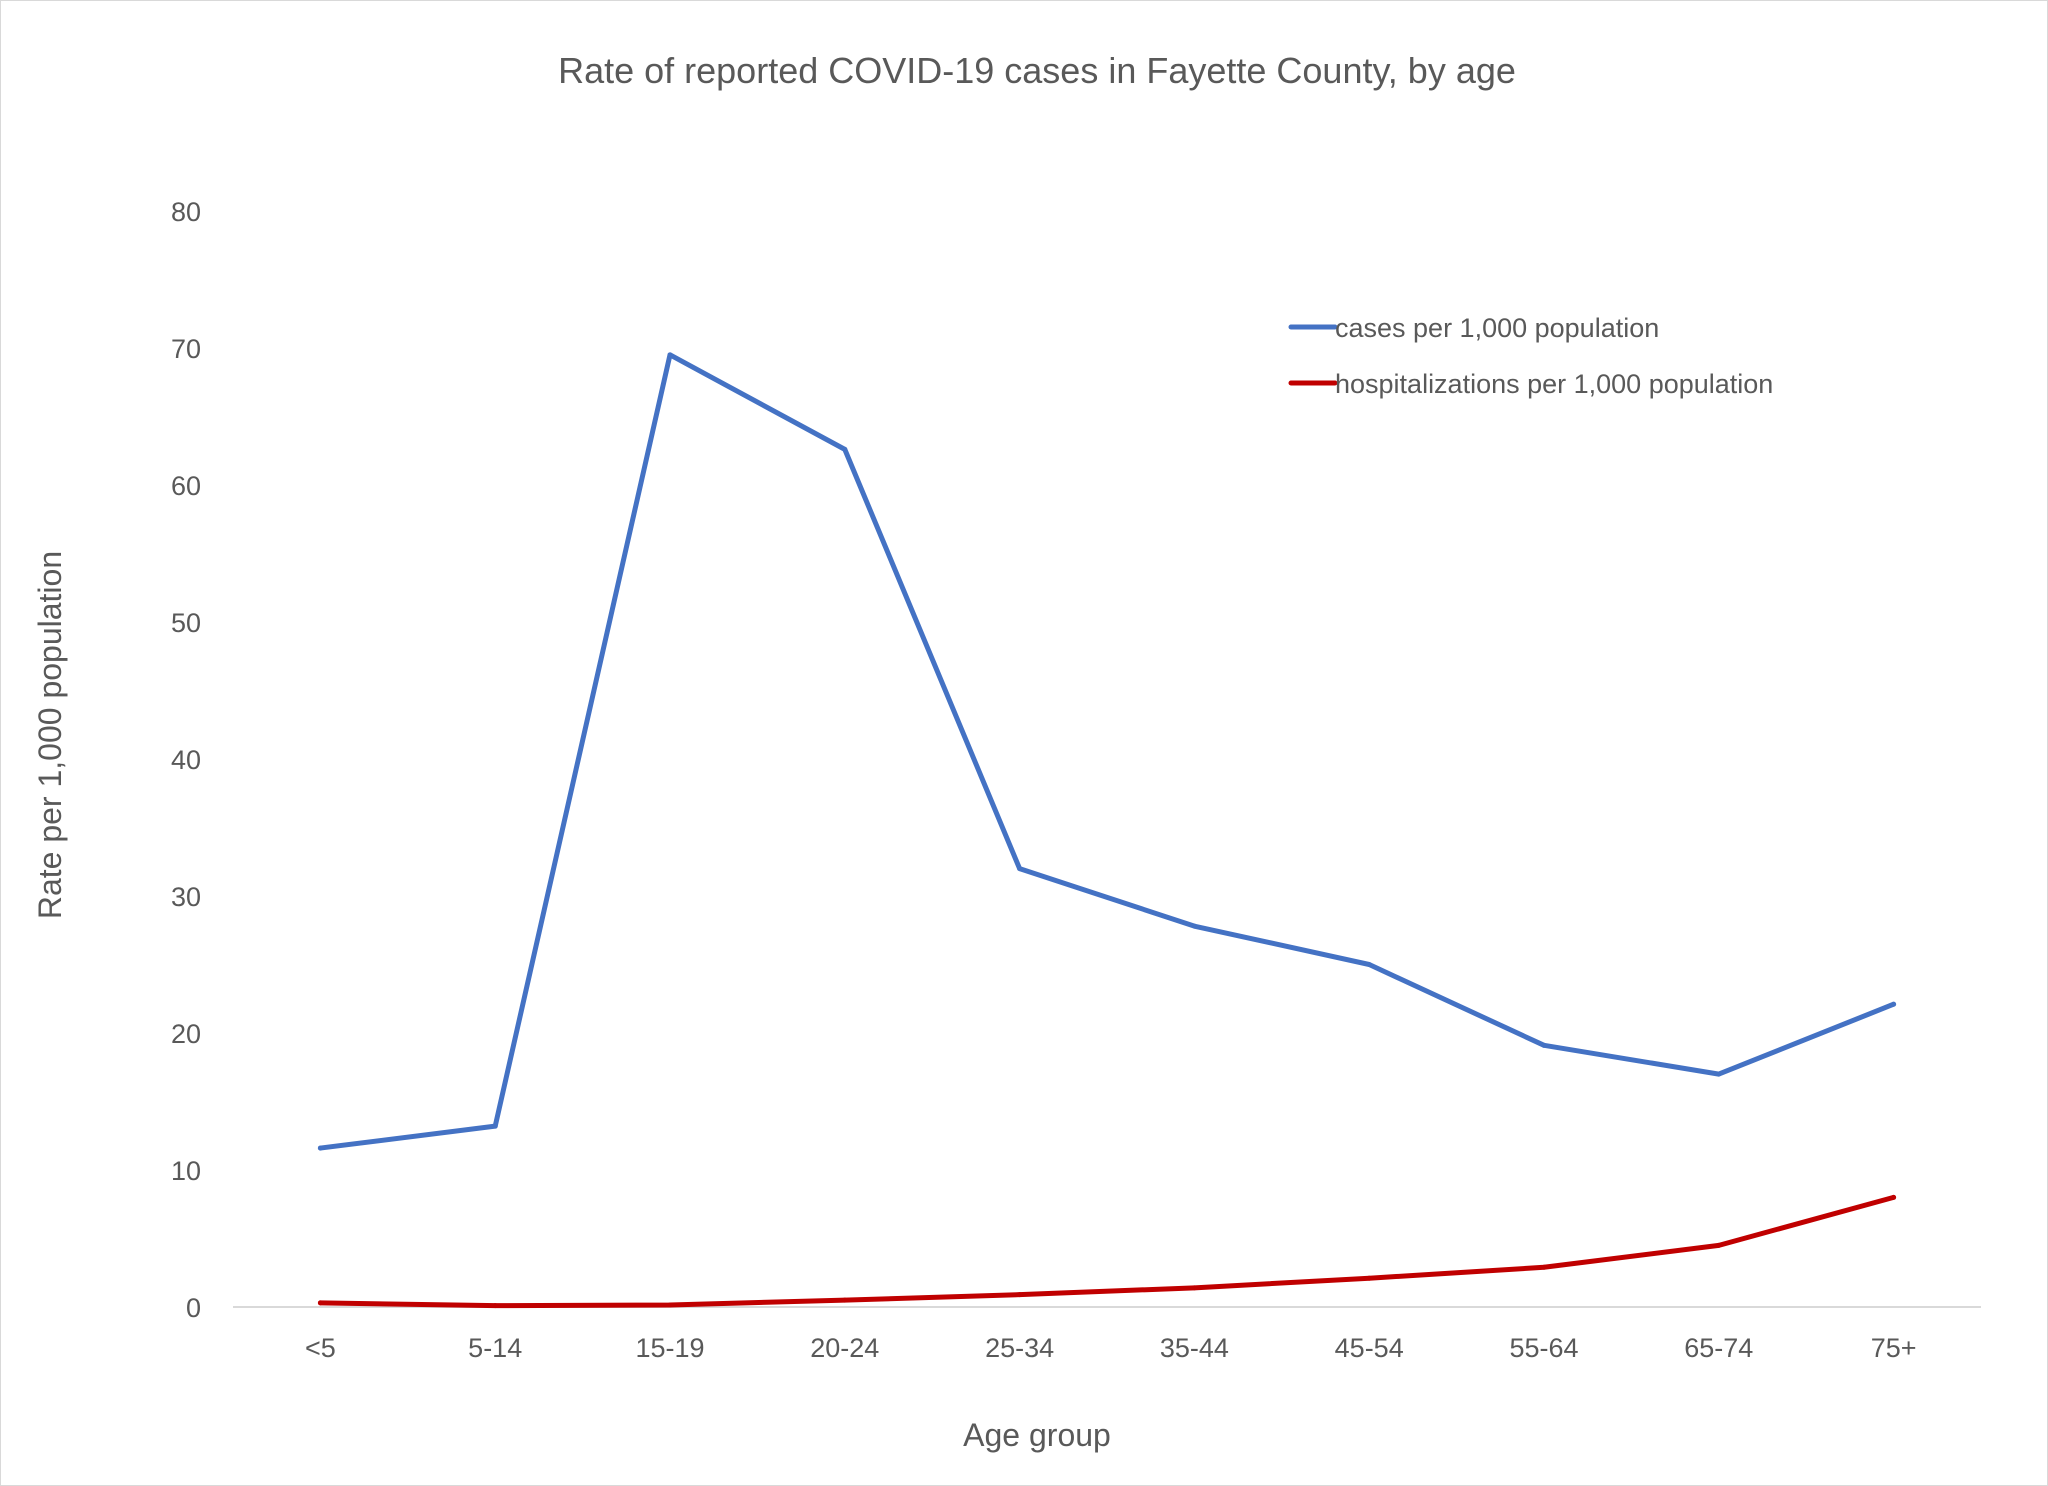 The width and height of the screenshot is (2048, 1486). What do you see at coordinates (50, 735) in the screenshot?
I see `y-axis-title: Rate per 1,000 population` at bounding box center [50, 735].